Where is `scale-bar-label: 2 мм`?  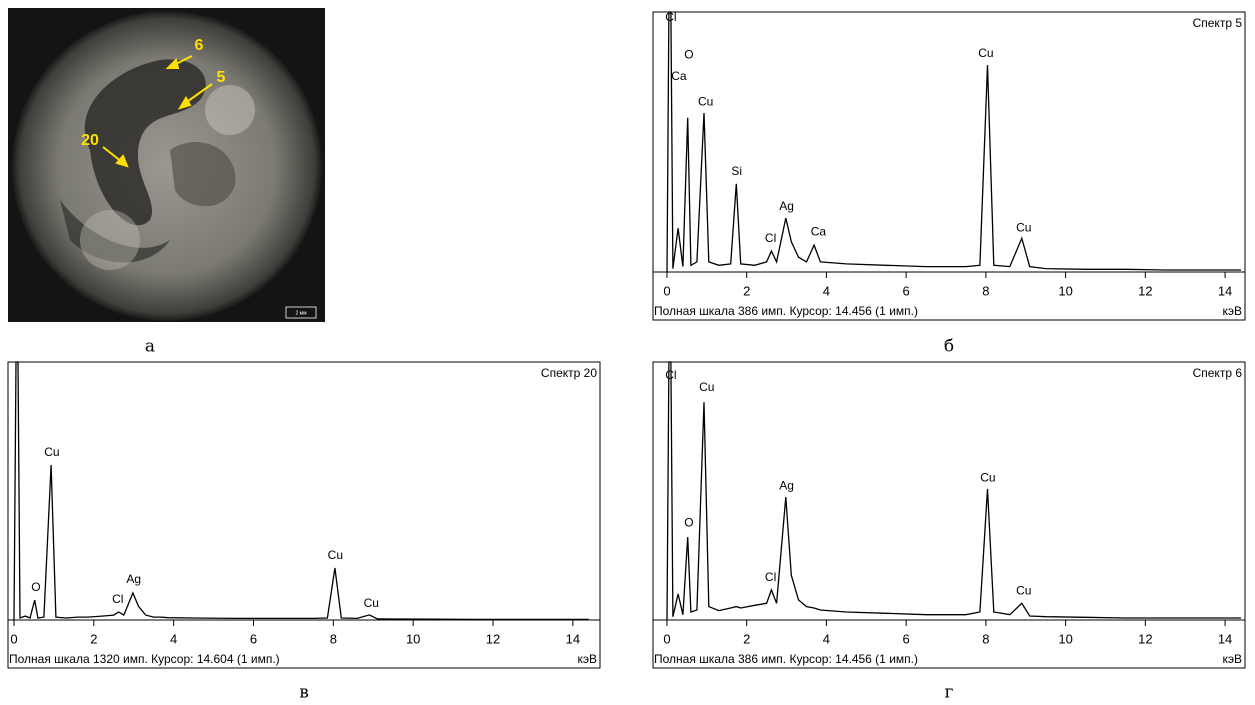 scale-bar-label: 2 мм is located at coordinates (301, 313).